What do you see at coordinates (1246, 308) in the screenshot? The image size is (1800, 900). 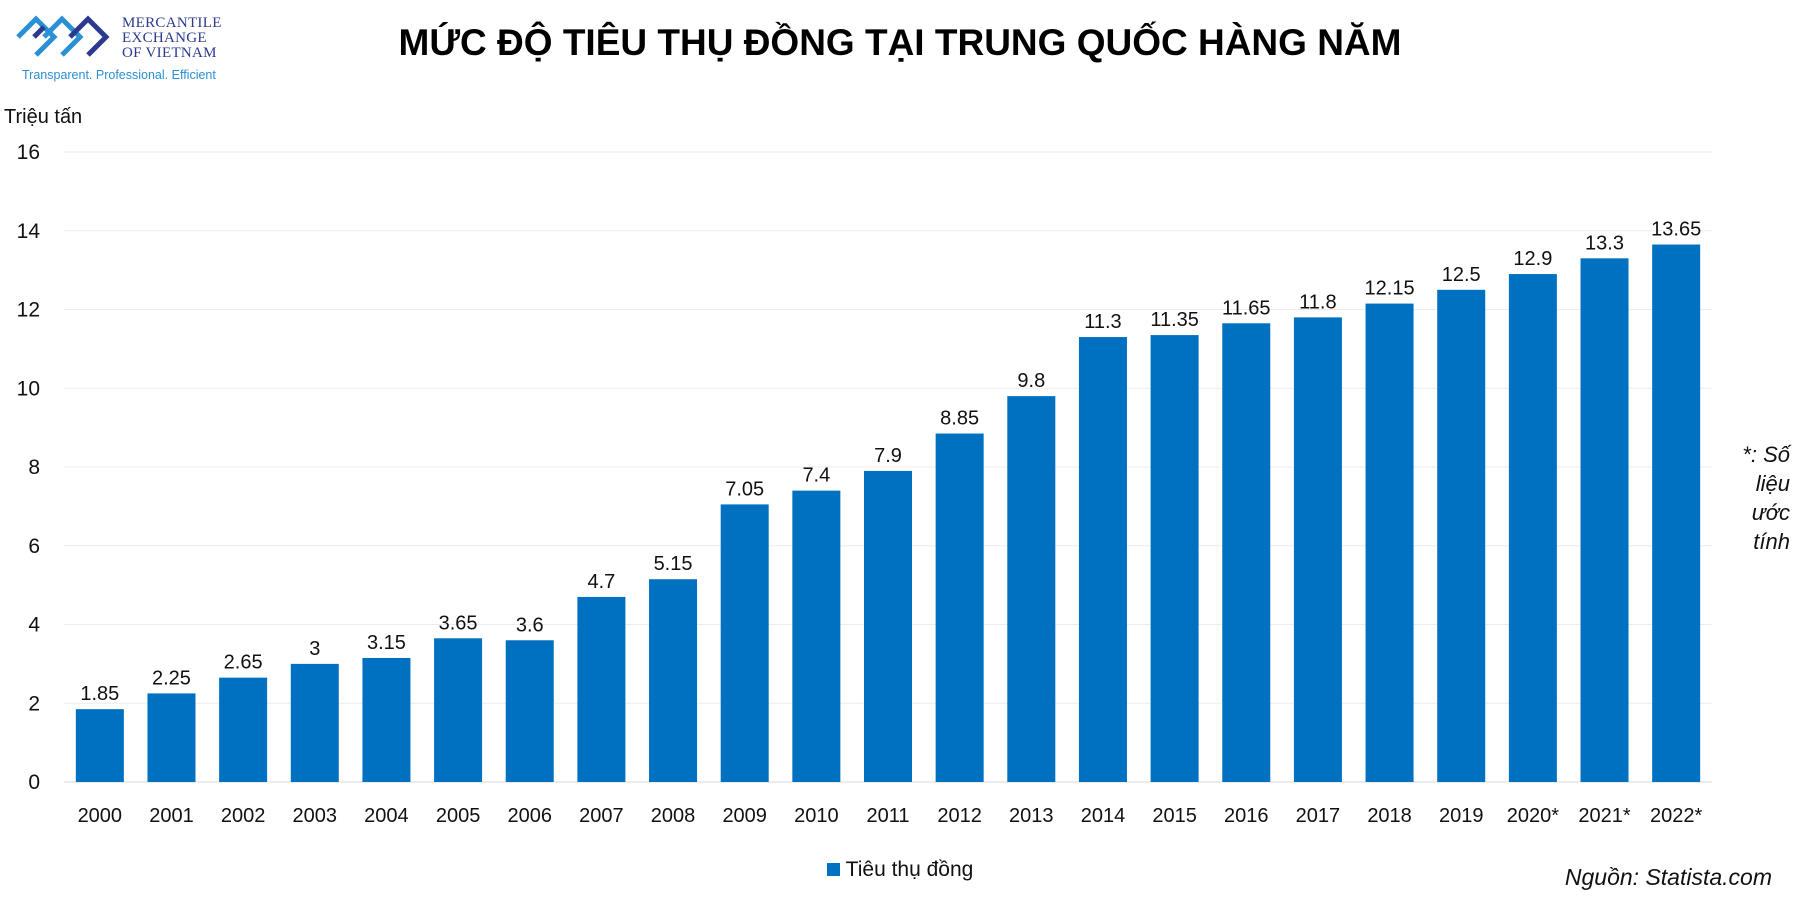 I see `data-label: 11.65` at bounding box center [1246, 308].